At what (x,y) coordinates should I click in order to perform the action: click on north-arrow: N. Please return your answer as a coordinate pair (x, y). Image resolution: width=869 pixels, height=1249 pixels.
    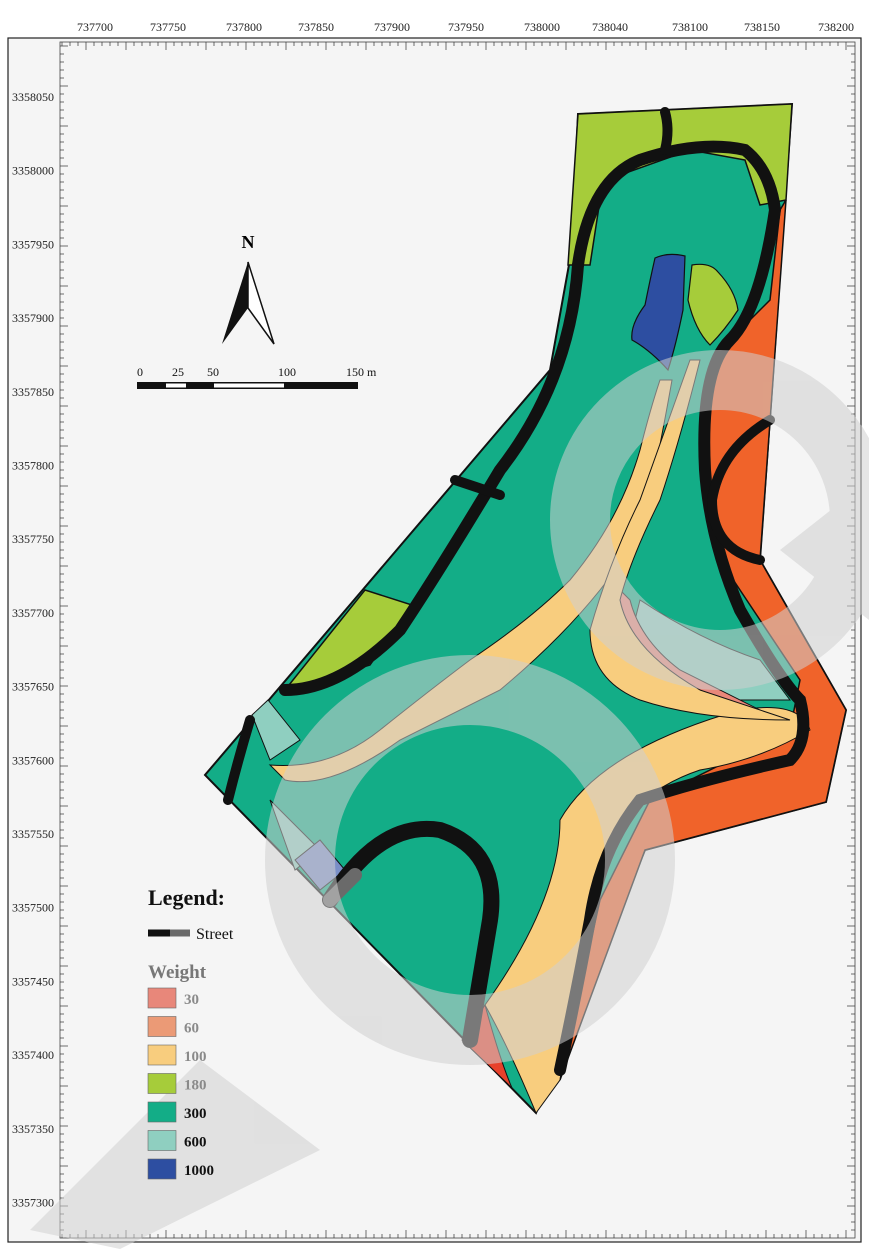
    Looking at the image, I should click on (248, 288).